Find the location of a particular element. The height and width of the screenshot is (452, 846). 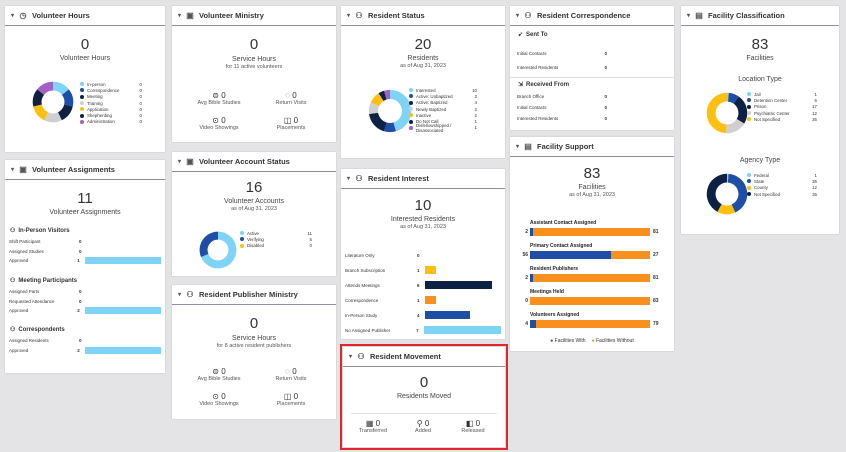

bar-without is located at coordinates (592, 324).